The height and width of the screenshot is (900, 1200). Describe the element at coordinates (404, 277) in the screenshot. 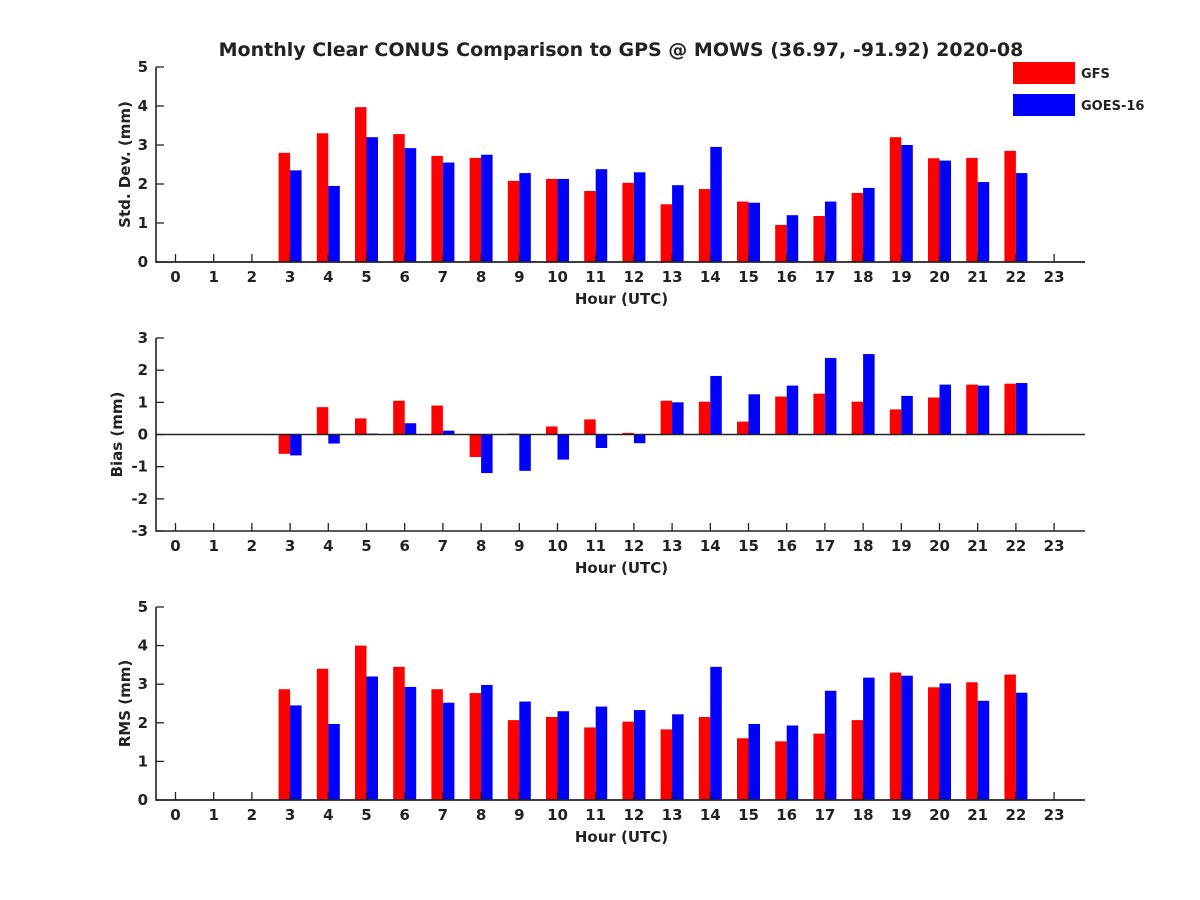

I see `x-tick-label: 6` at that location.